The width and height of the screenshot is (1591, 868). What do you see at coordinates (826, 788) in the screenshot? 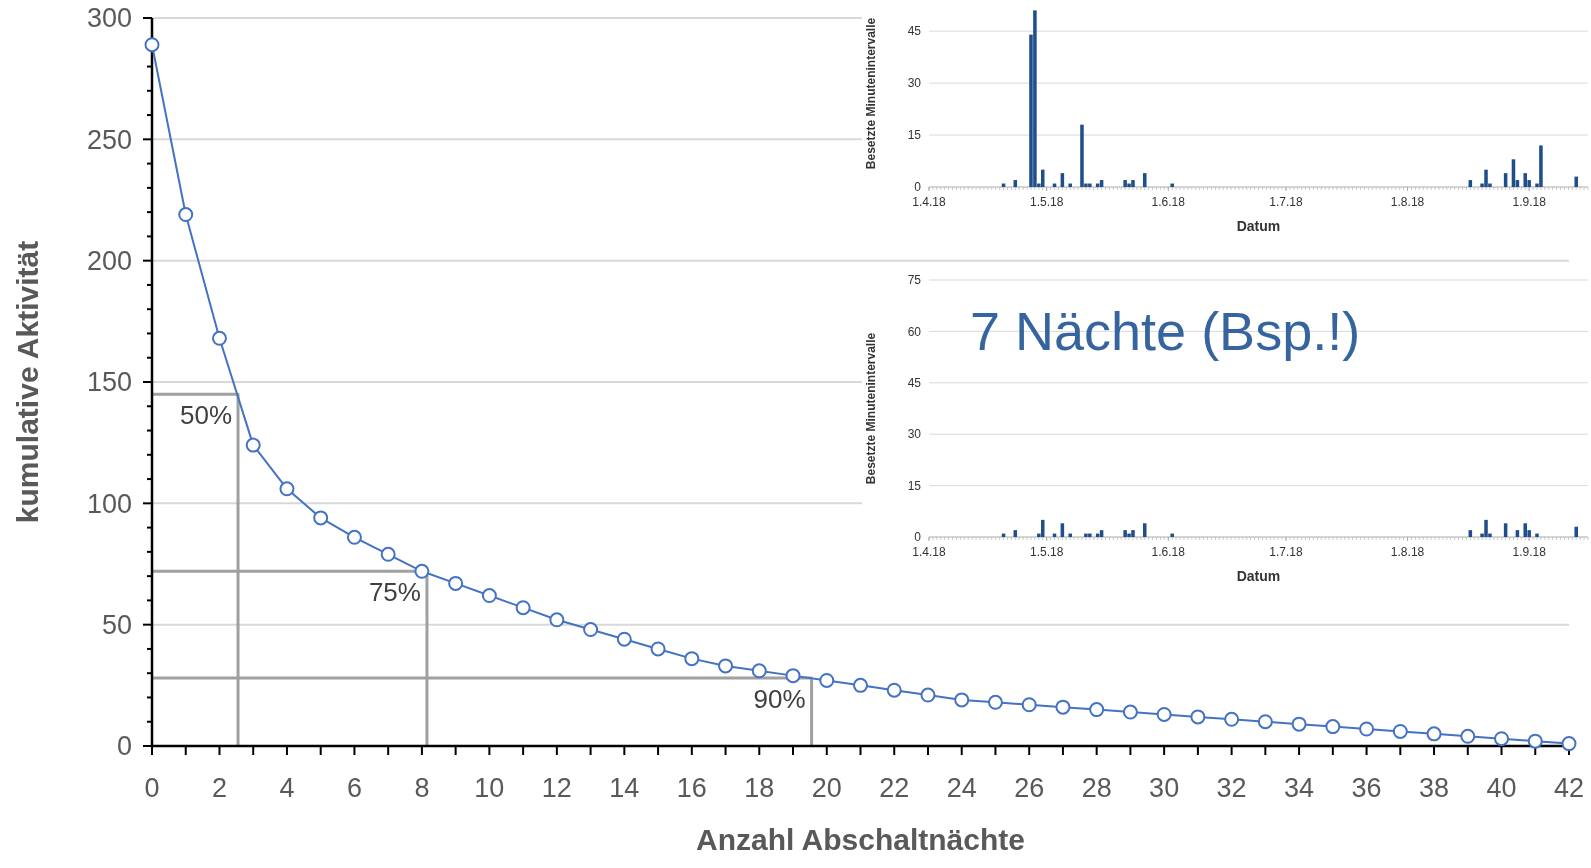
I see `x-tick-label: 20` at bounding box center [826, 788].